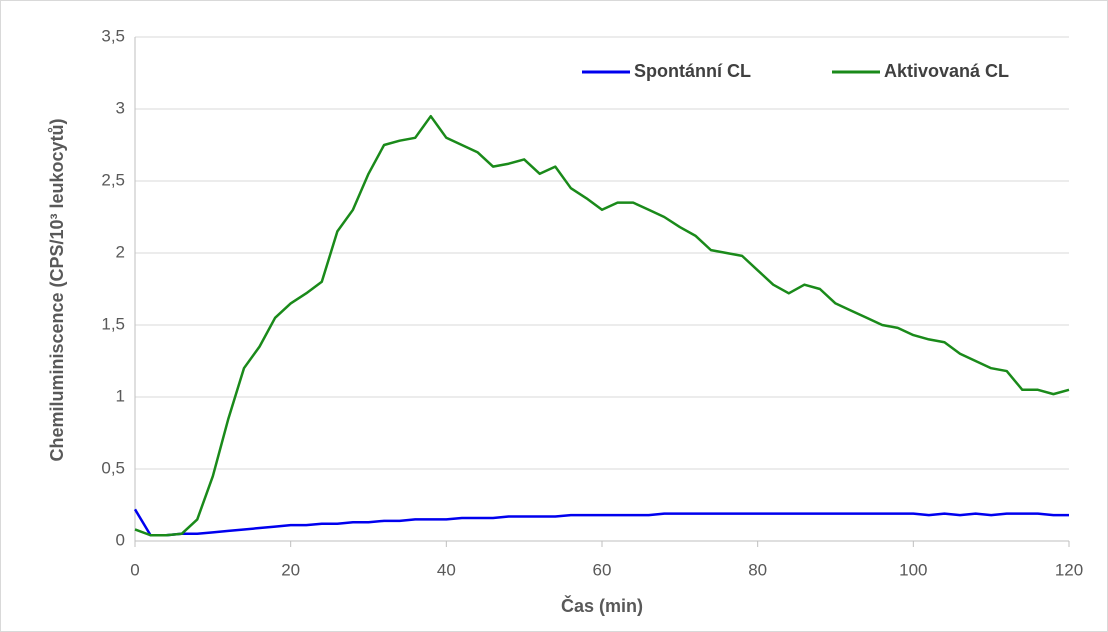  I want to click on x-tick-label: 40, so click(446, 569).